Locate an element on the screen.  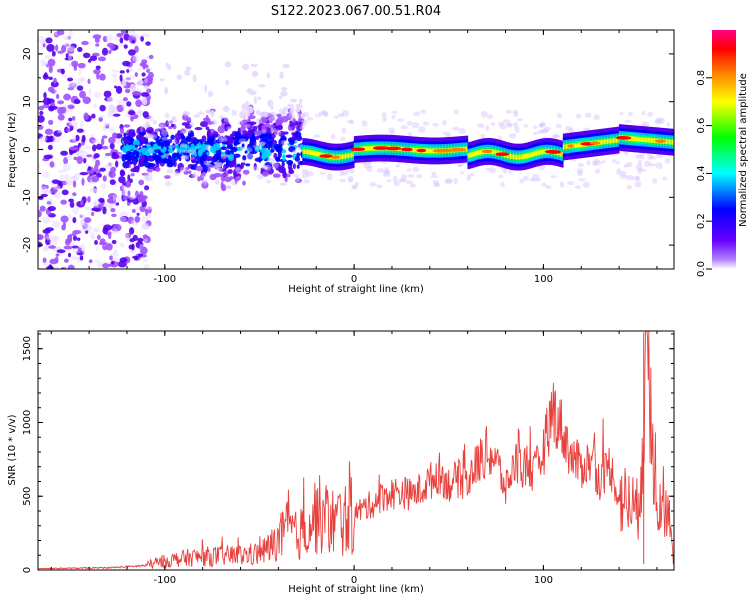
snr-ytick-label: 0 is located at coordinates (27, 570).